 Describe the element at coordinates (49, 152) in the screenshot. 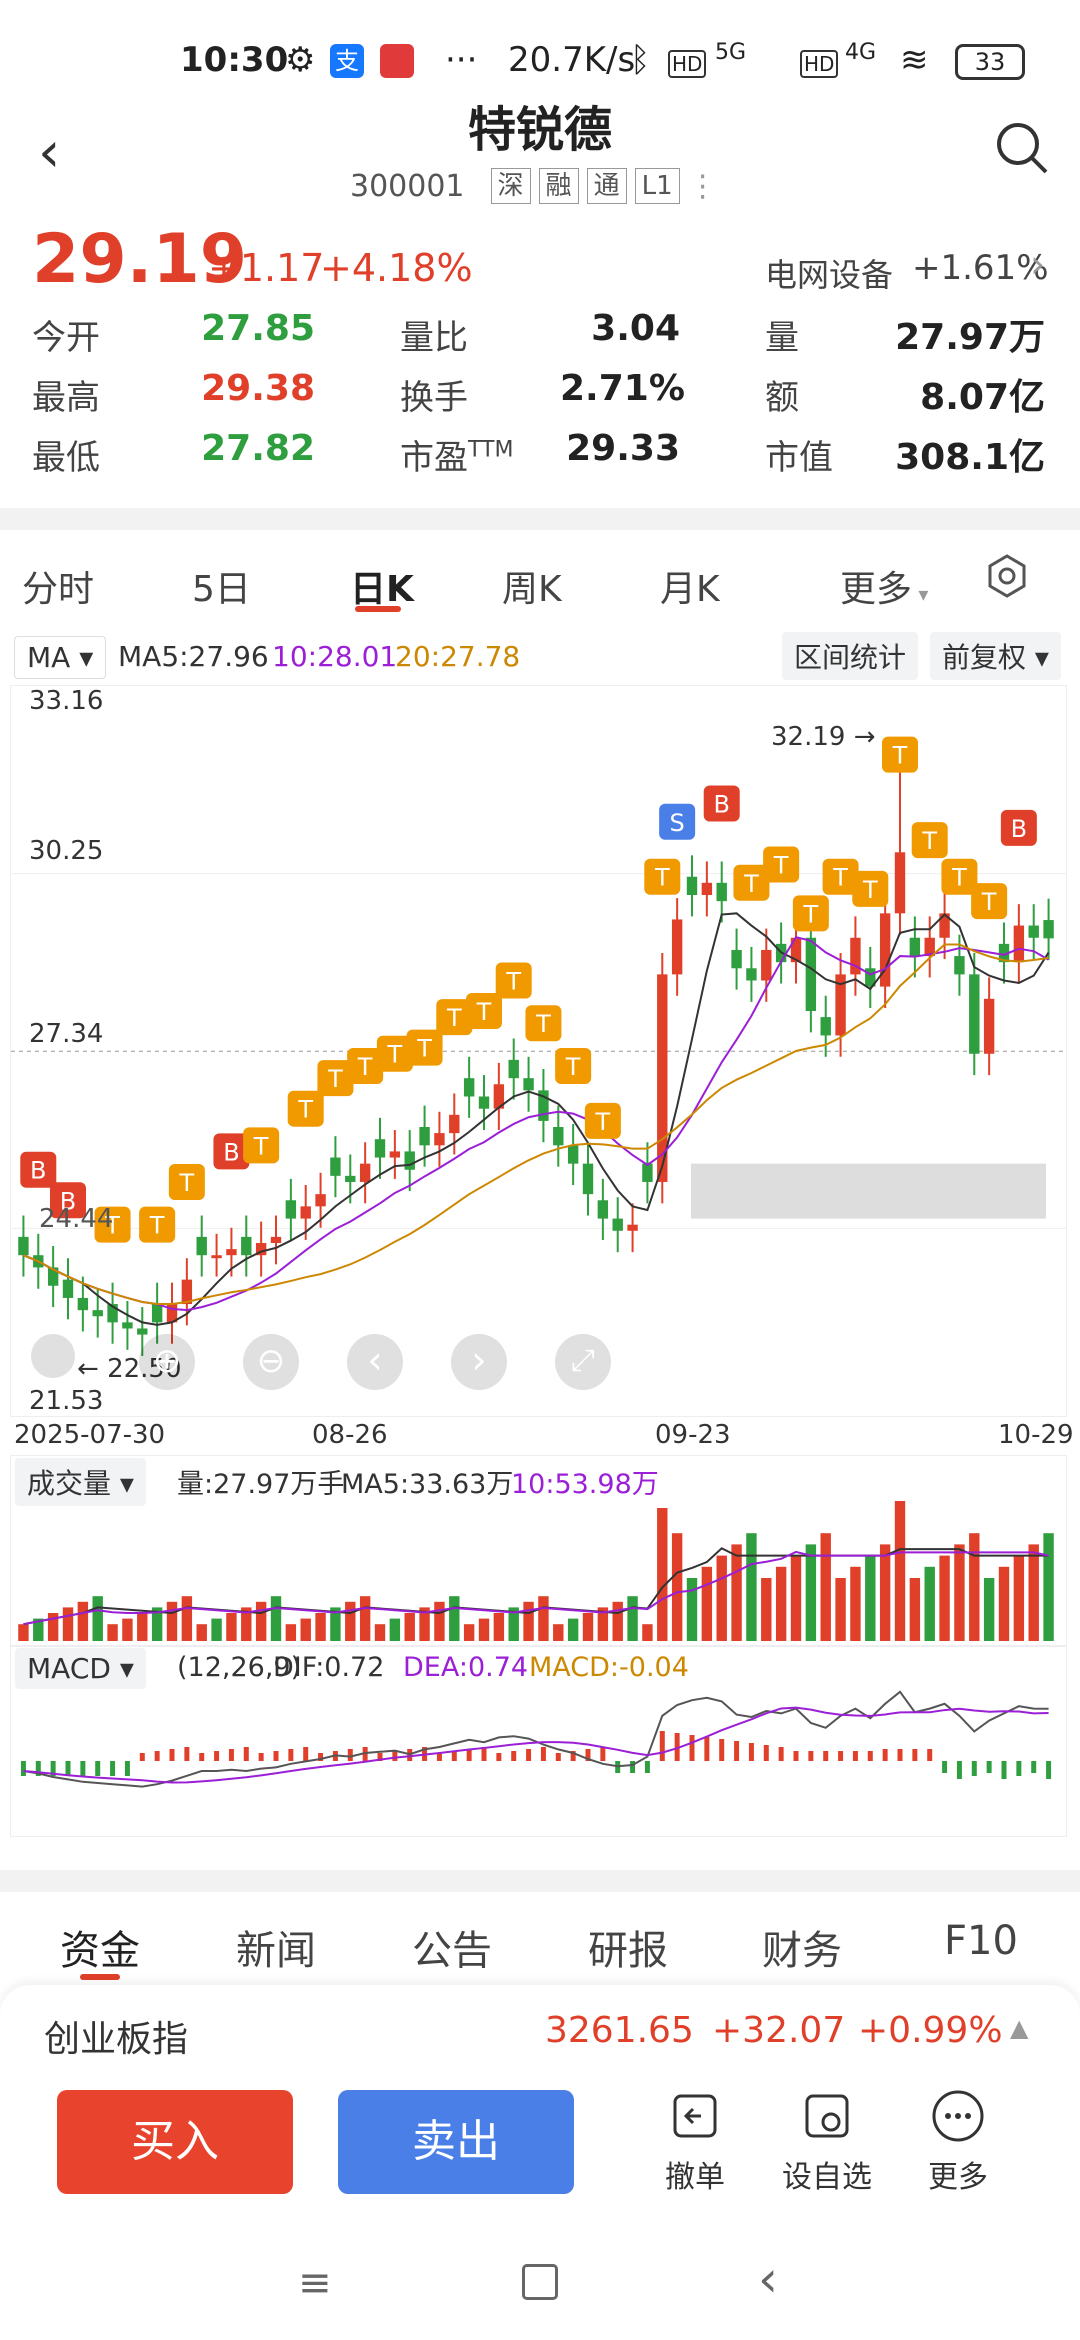

I see `back-icon: ‹` at that location.